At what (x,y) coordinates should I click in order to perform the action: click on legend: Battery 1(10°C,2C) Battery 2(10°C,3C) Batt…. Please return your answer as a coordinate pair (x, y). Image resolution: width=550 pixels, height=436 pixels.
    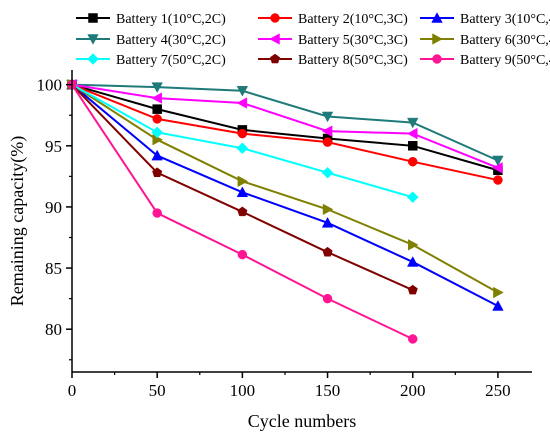
    Looking at the image, I should click on (313, 40).